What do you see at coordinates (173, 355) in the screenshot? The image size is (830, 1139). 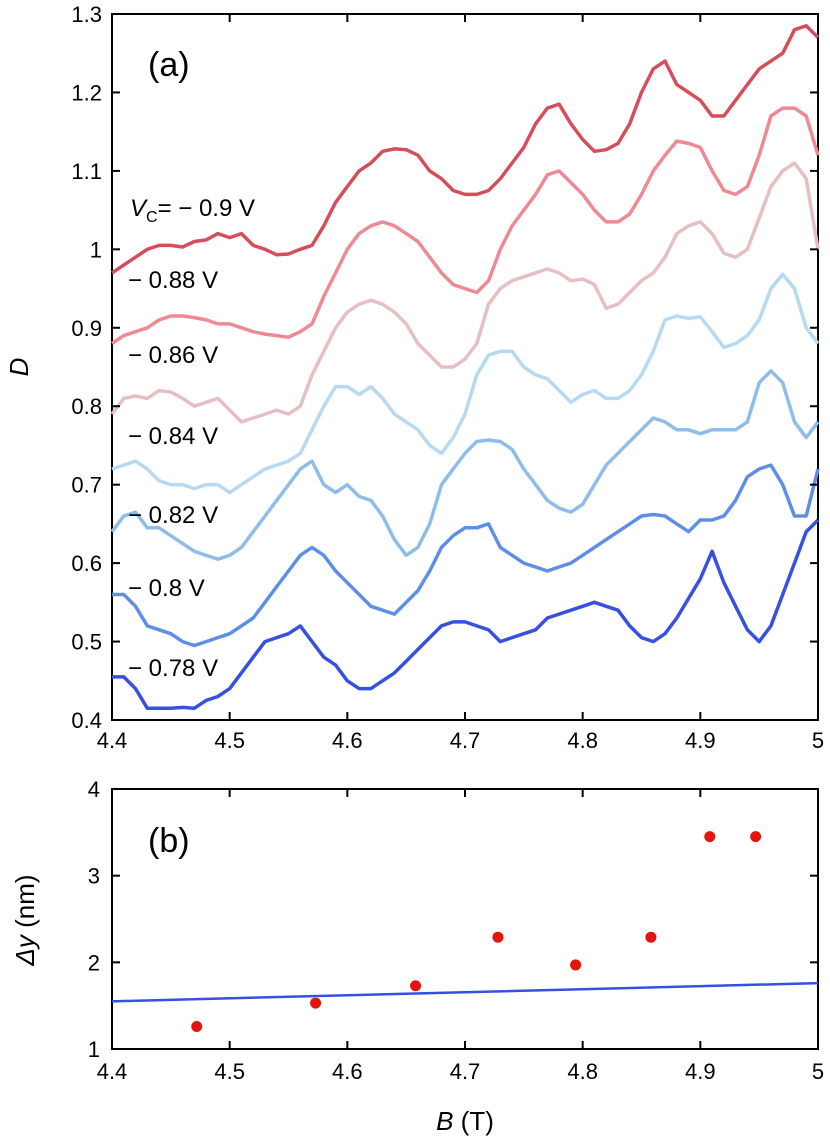 I see `curve-label-0.86: − 0.86 V` at bounding box center [173, 355].